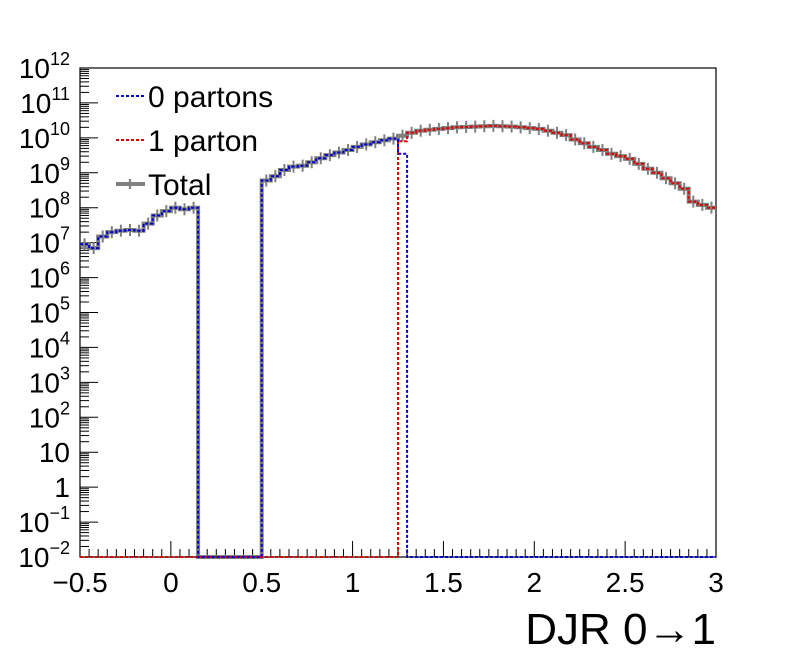 This screenshot has width=796, height=672. What do you see at coordinates (49, 276) in the screenshot?
I see `y-tick-label: 10⁶` at bounding box center [49, 276].